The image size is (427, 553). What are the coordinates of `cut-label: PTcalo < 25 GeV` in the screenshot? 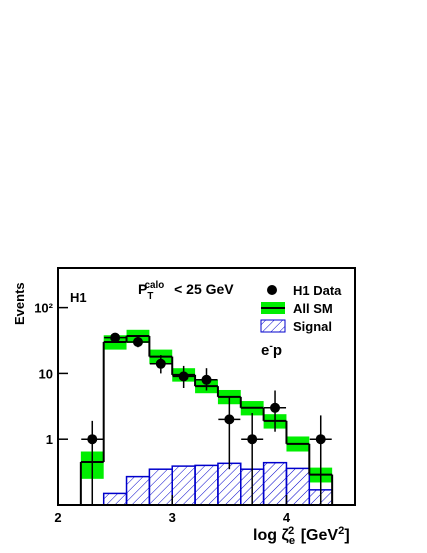 It's located at (186, 291).